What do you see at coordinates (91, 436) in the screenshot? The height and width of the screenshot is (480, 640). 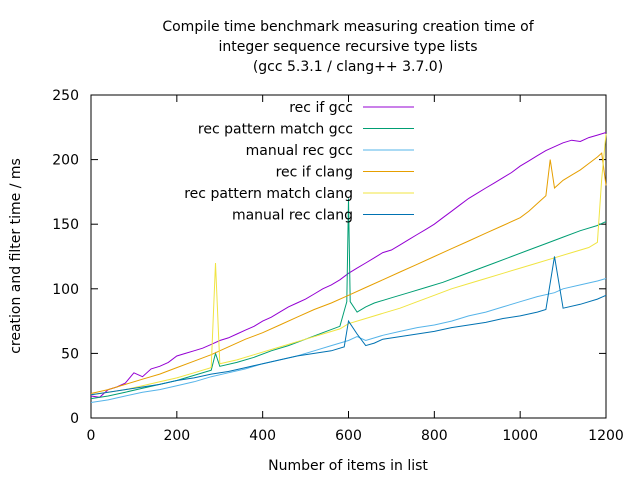 I see `x-tick-label: 0` at bounding box center [91, 436].